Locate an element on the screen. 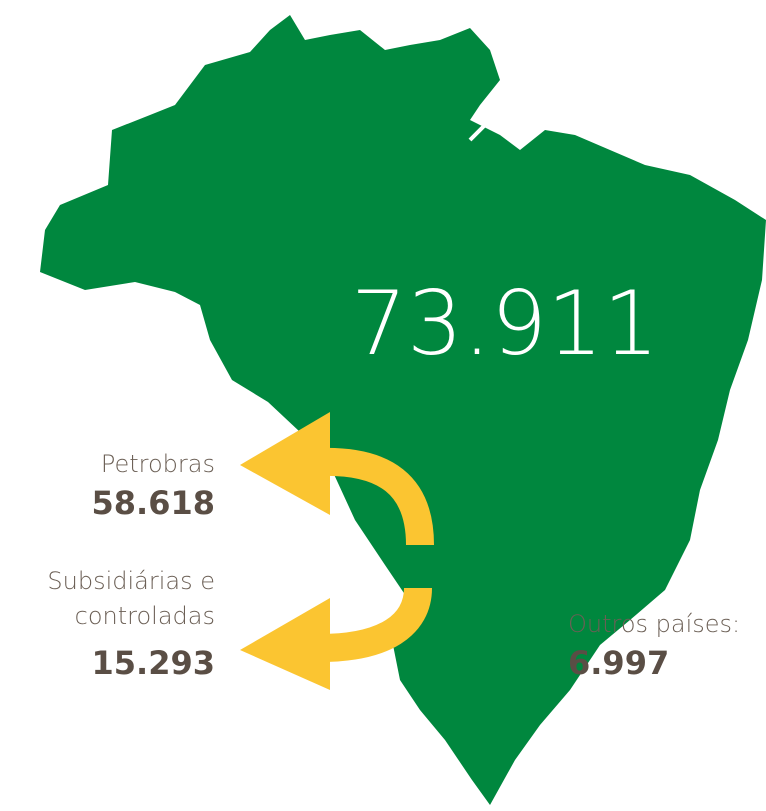 The image size is (766, 811). subsidiaries-label: controladas is located at coordinates (145, 616).